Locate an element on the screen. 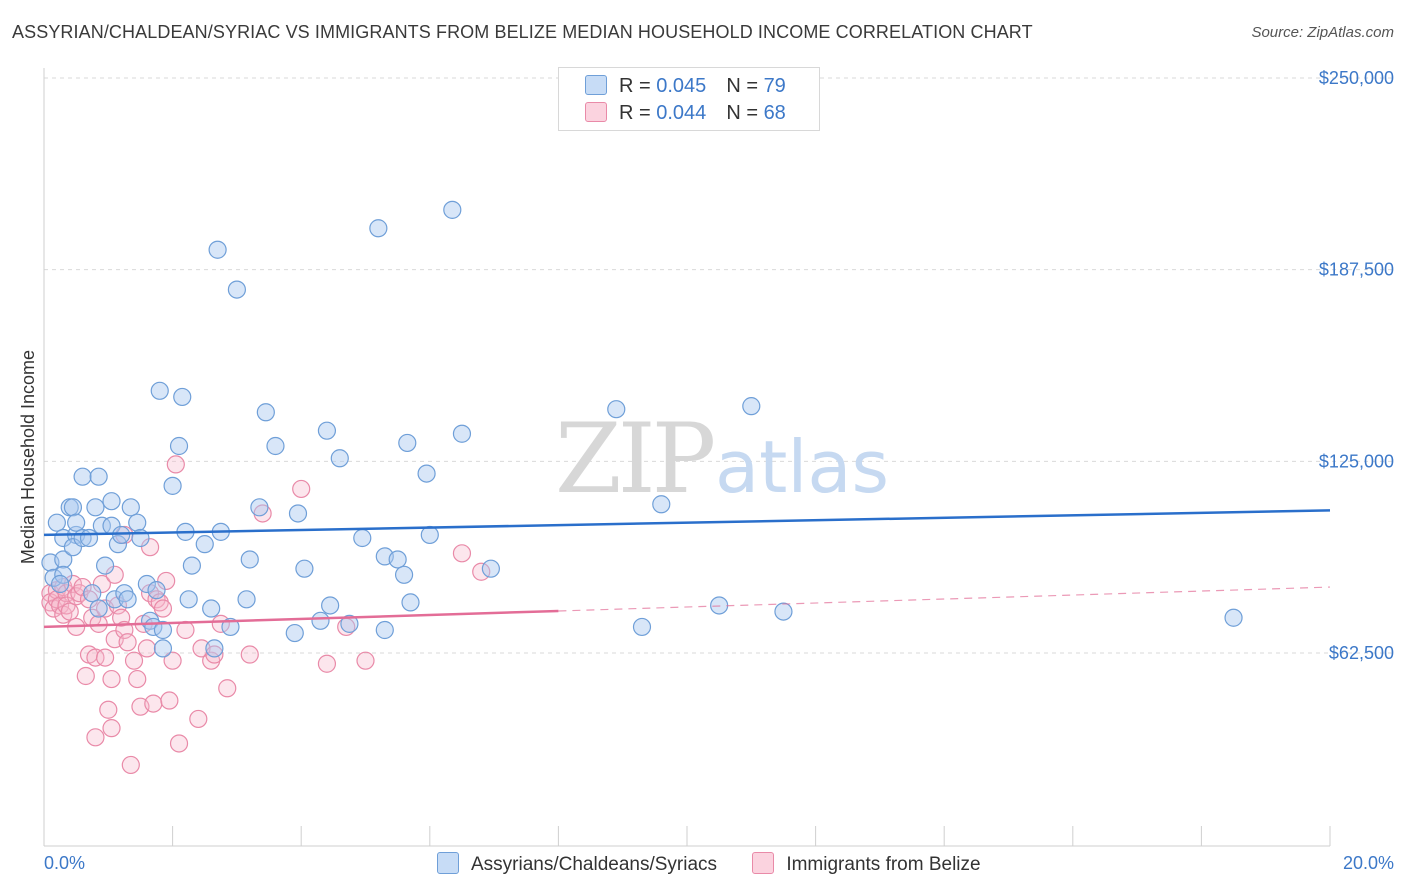  source-label: Source: ZipAtlas.com is located at coordinates (1322, 32).